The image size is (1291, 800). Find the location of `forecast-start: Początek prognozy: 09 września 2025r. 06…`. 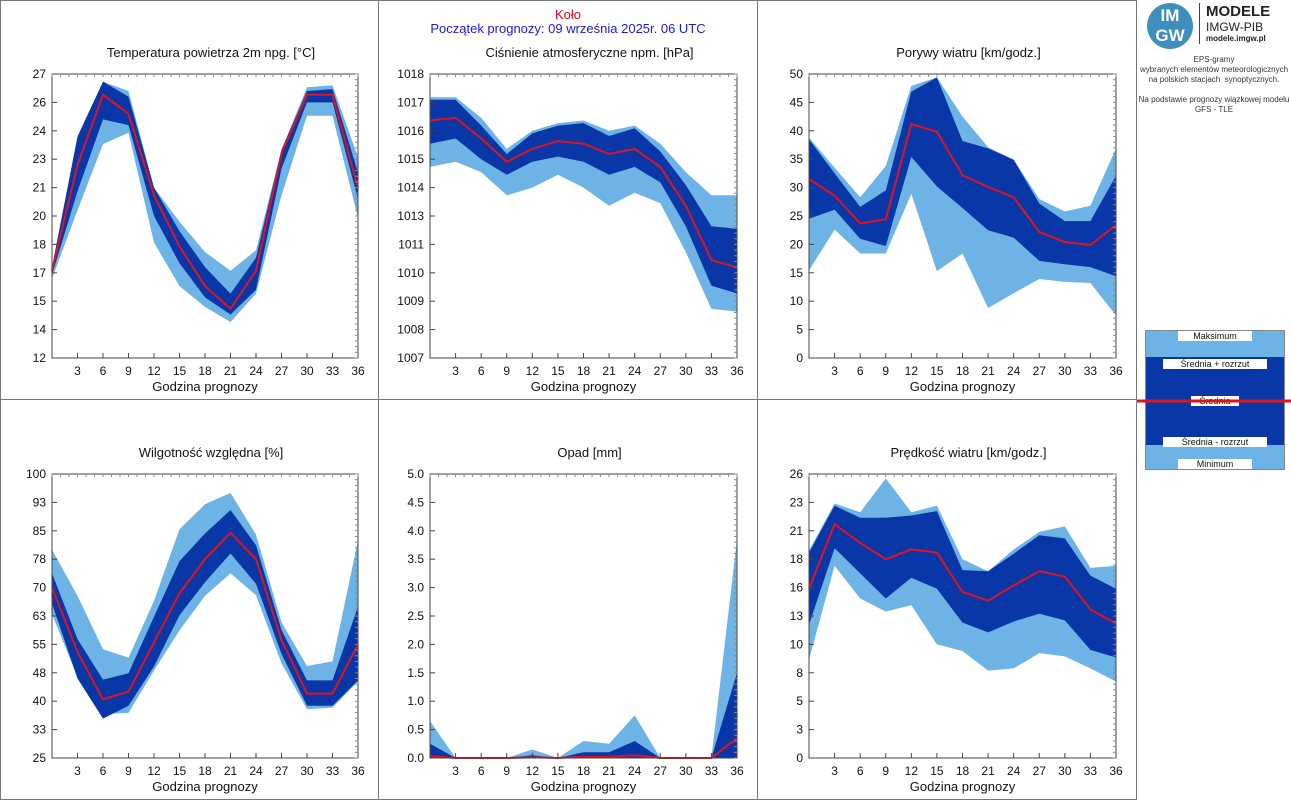

forecast-start: Początek prognozy: 09 września 2025r. 06… is located at coordinates (568, 28).